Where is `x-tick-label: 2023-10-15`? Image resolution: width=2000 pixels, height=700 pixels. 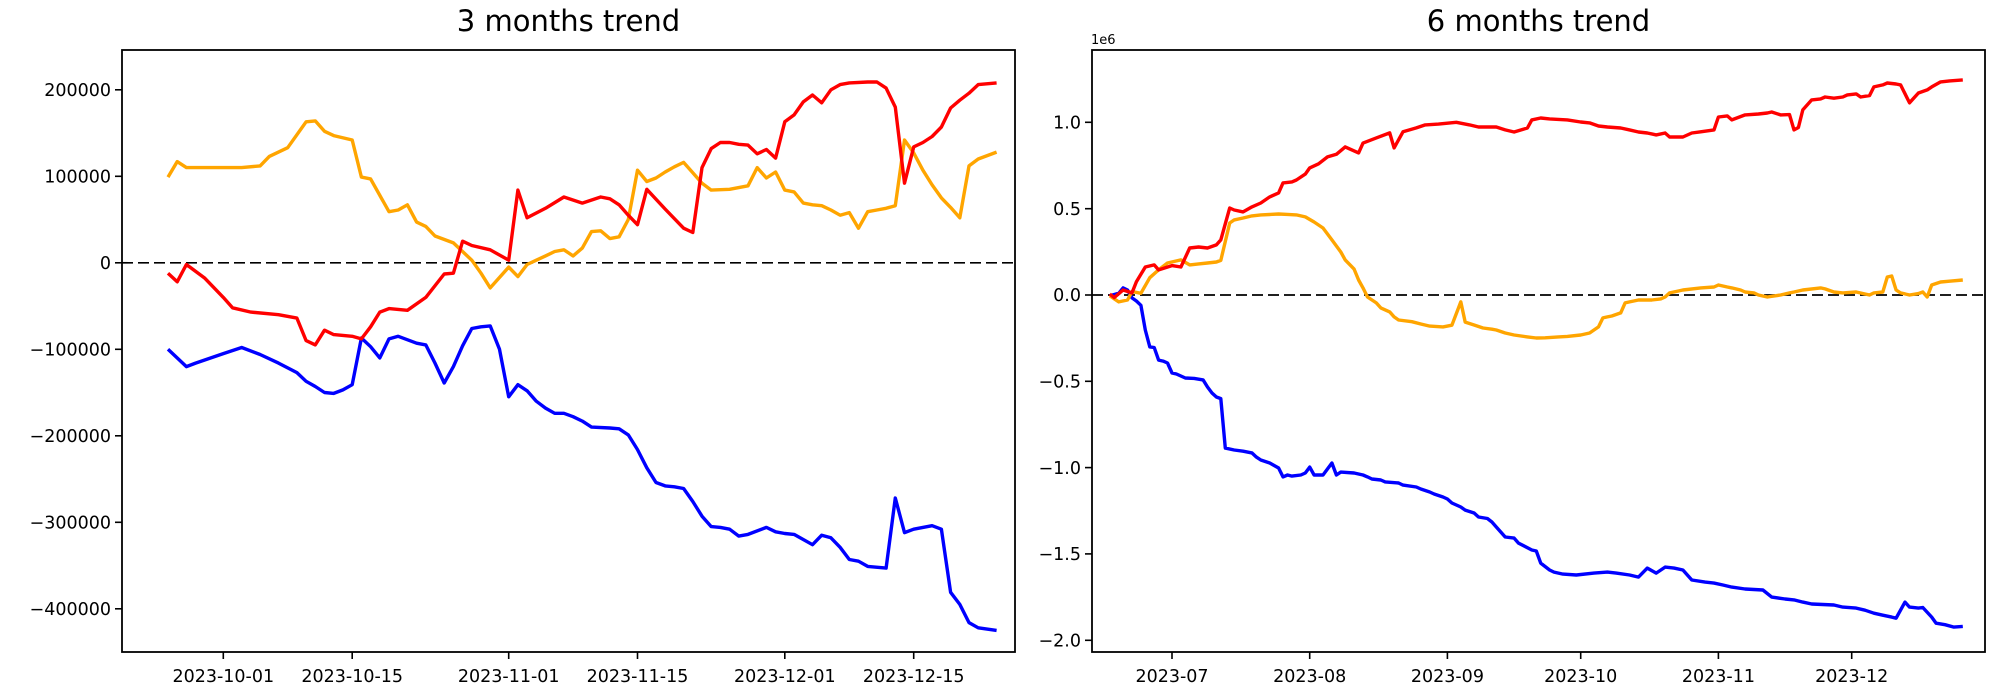
x-tick-label: 2023-10-15 is located at coordinates (352, 677).